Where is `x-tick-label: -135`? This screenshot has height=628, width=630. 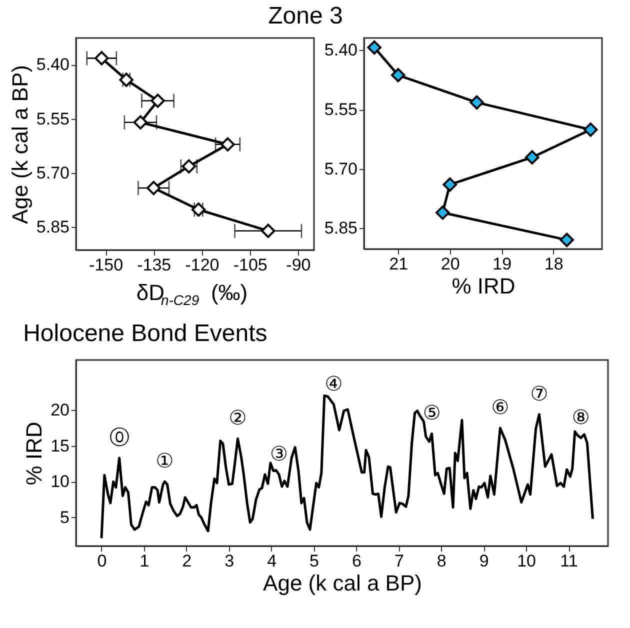
x-tick-label: -135 is located at coordinates (154, 265).